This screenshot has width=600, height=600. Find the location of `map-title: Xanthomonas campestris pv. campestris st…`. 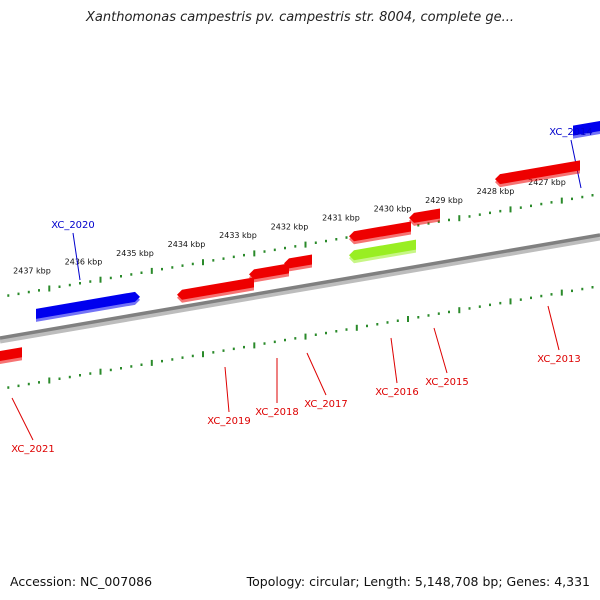

map-title: Xanthomonas campestris pv. campestris st… is located at coordinates (300, 17).